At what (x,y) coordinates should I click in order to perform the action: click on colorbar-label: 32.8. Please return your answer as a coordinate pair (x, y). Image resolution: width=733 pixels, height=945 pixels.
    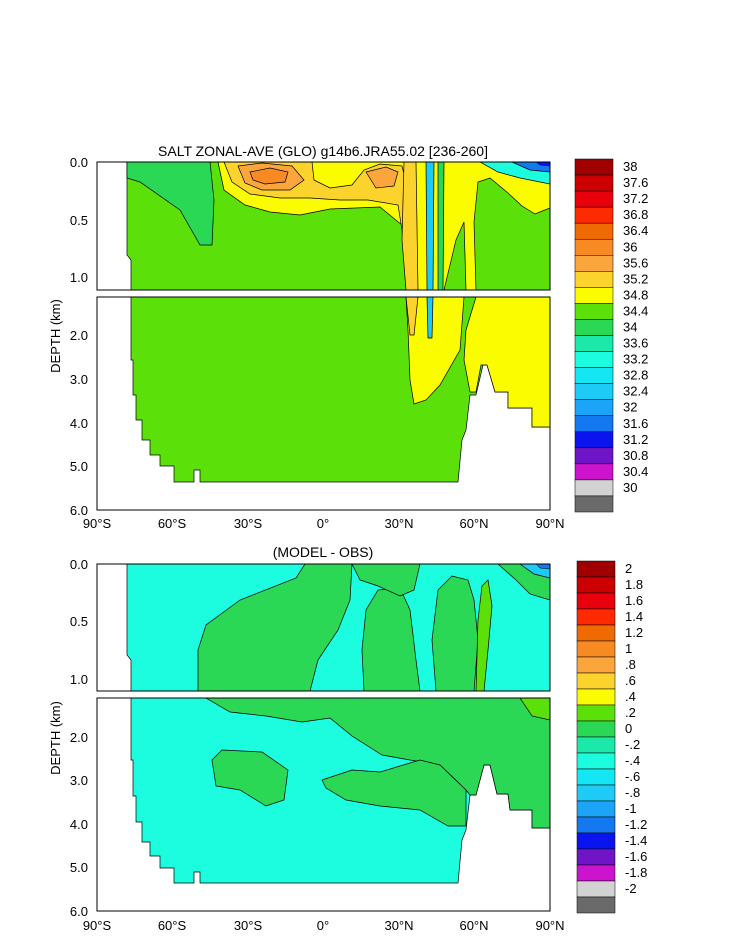
    Looking at the image, I should click on (635, 375).